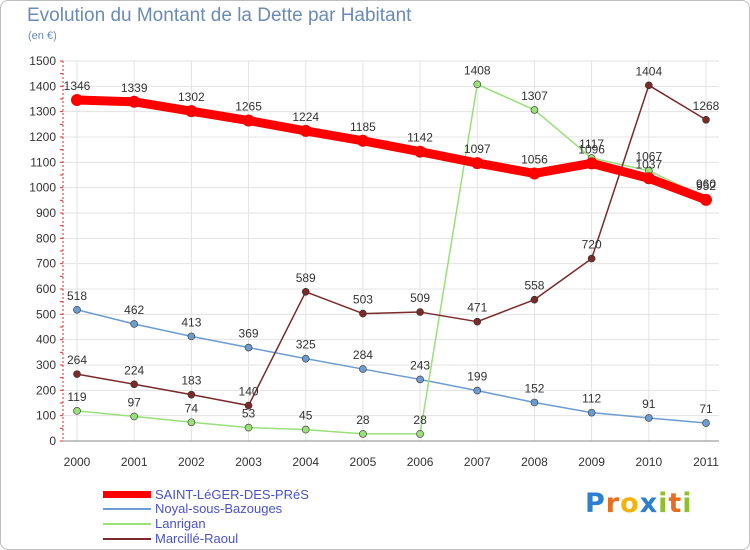 The height and width of the screenshot is (550, 750). I want to click on x-tick-label: 2002, so click(191, 462).